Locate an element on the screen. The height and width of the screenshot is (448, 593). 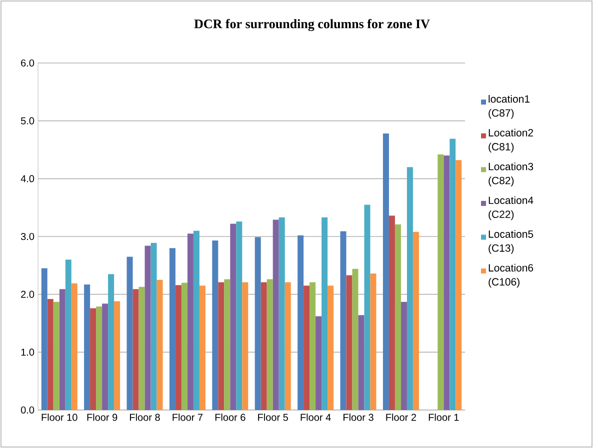
chart-title: DCR for surrounding columns for zone IV is located at coordinates (312, 25).